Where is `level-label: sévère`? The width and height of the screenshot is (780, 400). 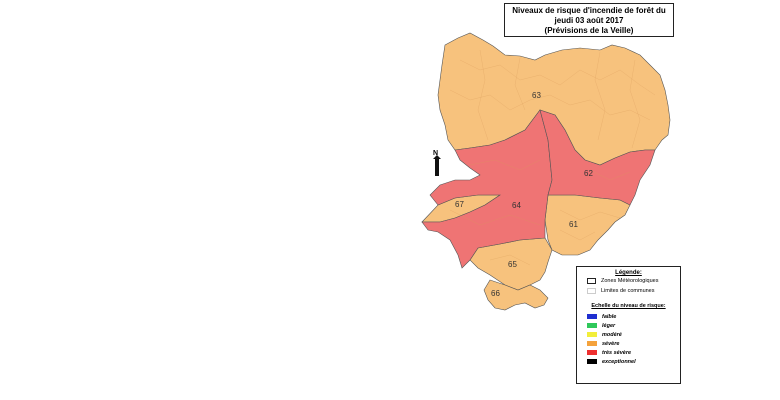 level-label: sévère is located at coordinates (611, 343).